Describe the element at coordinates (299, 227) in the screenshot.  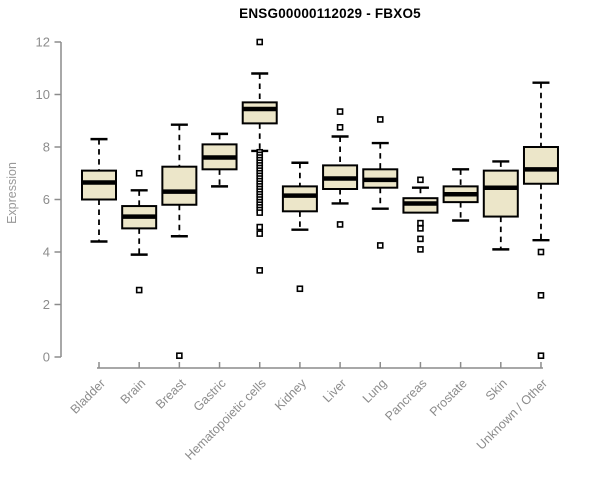
I see `boxplot-kidney` at that location.